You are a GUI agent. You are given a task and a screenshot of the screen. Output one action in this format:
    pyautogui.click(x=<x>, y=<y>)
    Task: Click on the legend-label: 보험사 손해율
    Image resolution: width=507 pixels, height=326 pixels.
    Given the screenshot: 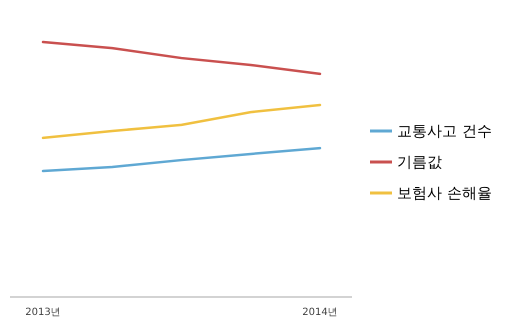 What is the action you would take?
    pyautogui.click(x=444, y=193)
    